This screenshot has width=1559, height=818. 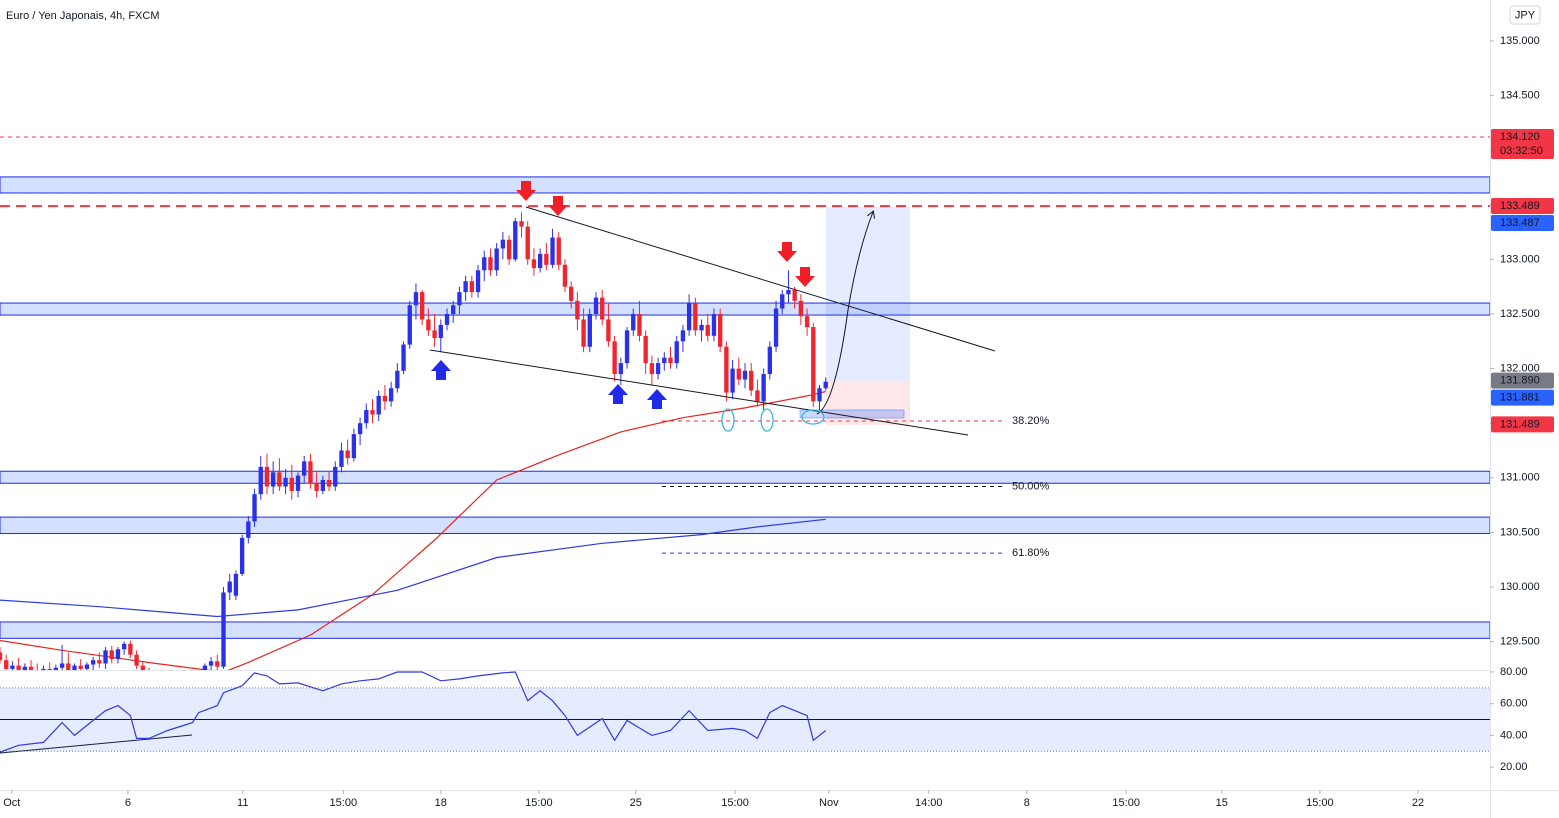 I want to click on bottom-marks, so click(x=773, y=420).